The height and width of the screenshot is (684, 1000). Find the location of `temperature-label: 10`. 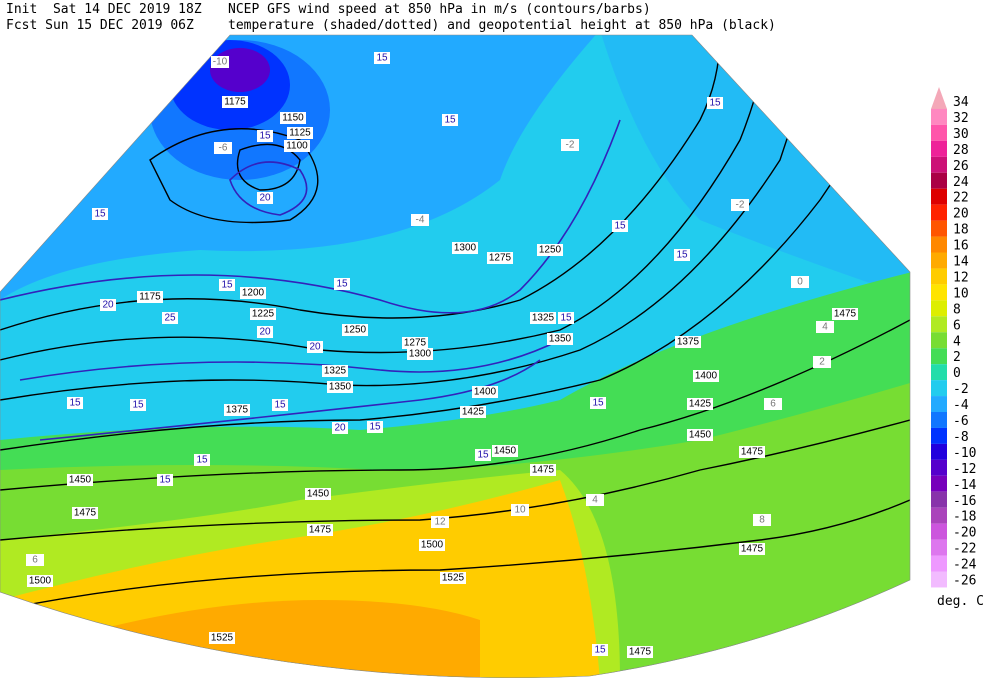

temperature-label: 10 is located at coordinates (520, 510).